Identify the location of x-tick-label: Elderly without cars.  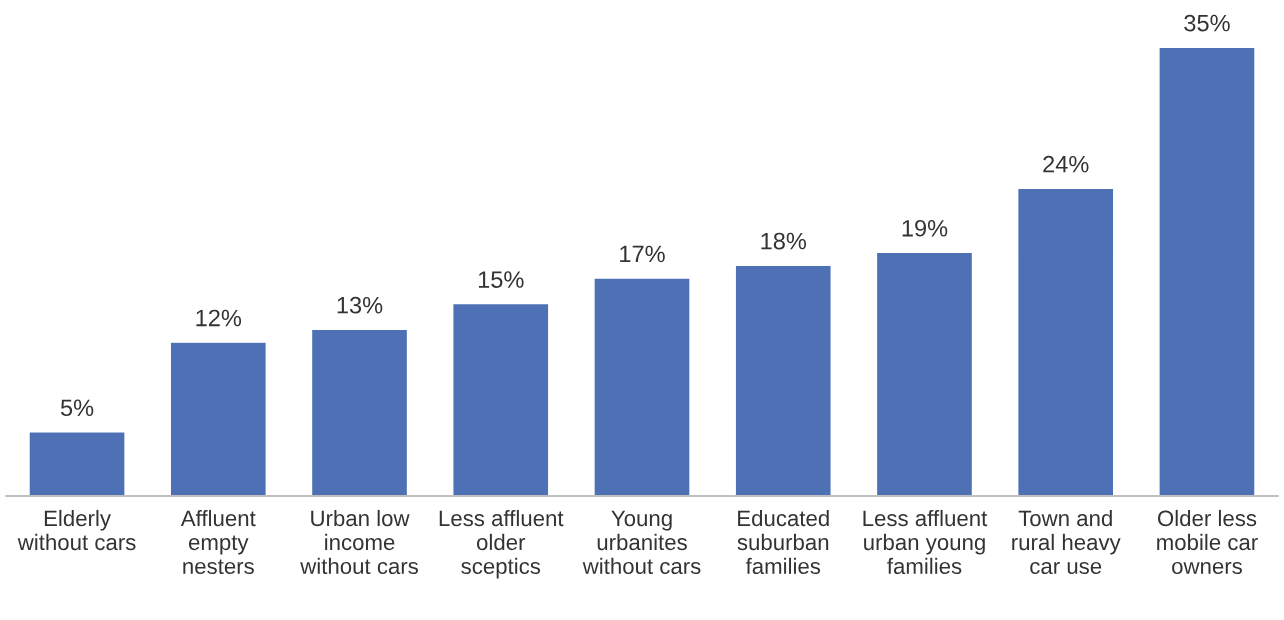
(76, 530).